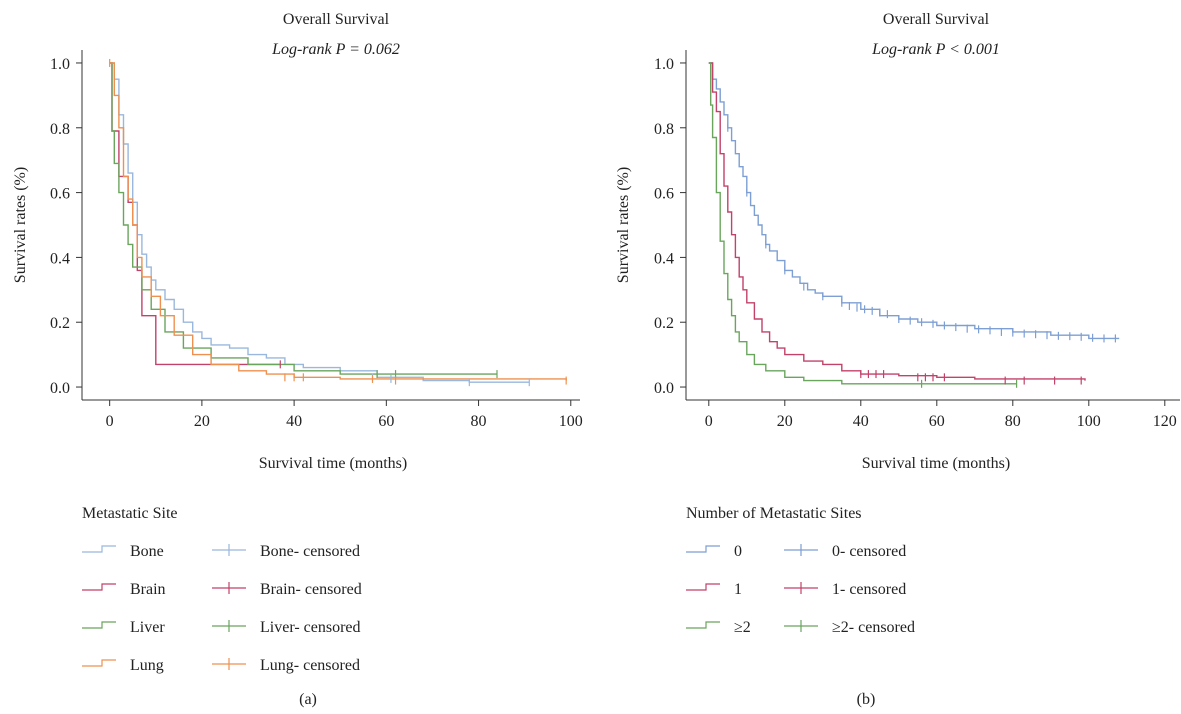 The image size is (1181, 714). Describe the element at coordinates (873, 627) in the screenshot. I see `panel-b-legend-censored-label: ≥2- censored` at that location.